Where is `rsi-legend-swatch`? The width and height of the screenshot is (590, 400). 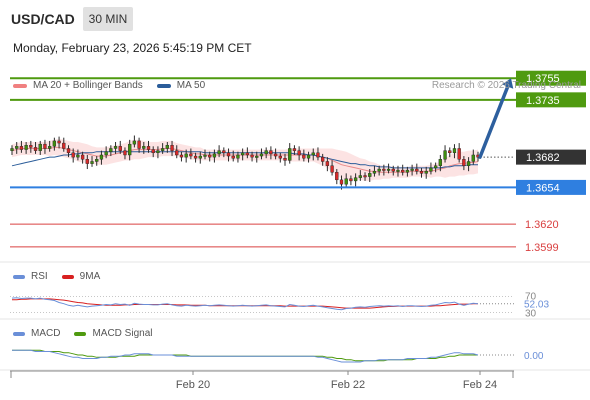 rsi-legend-swatch is located at coordinates (19, 276).